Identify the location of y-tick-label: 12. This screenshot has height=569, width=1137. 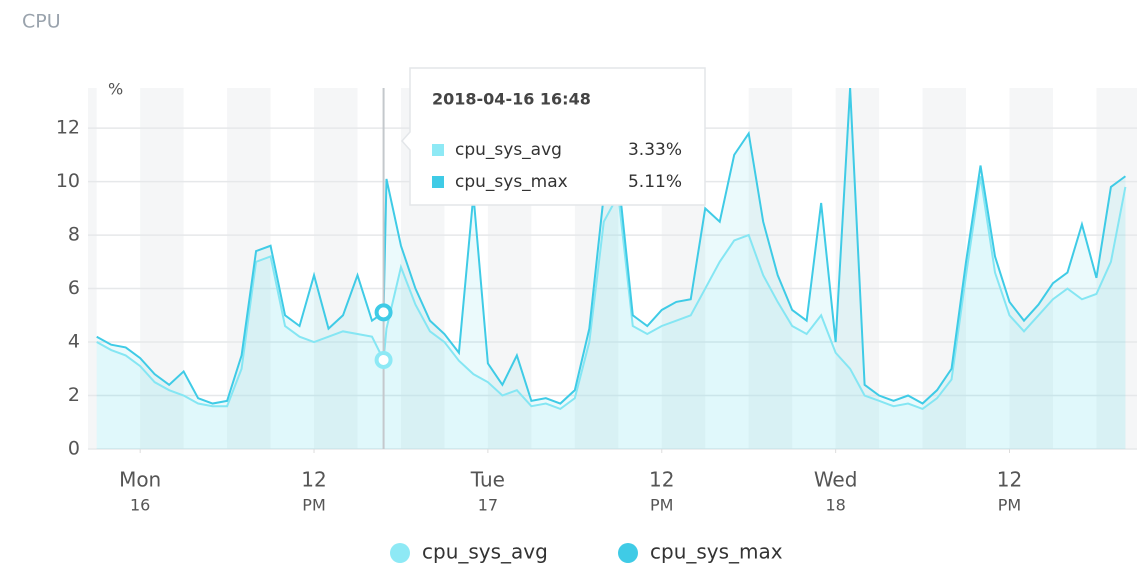
(68, 128).